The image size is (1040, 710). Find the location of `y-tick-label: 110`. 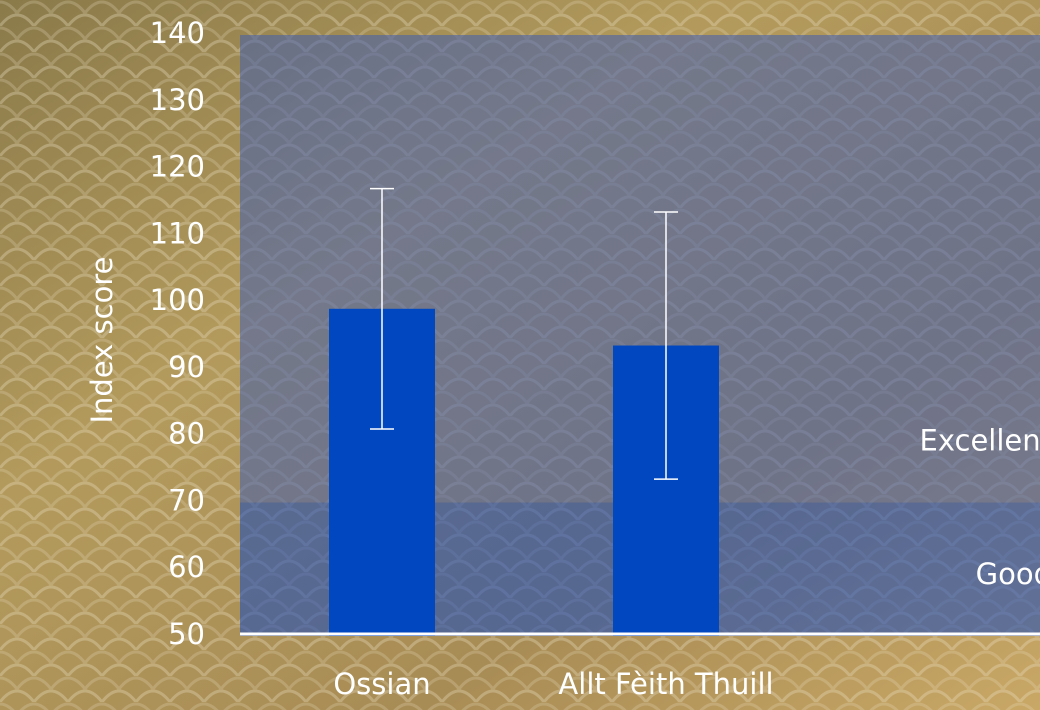

y-tick-label: 110 is located at coordinates (177, 233).